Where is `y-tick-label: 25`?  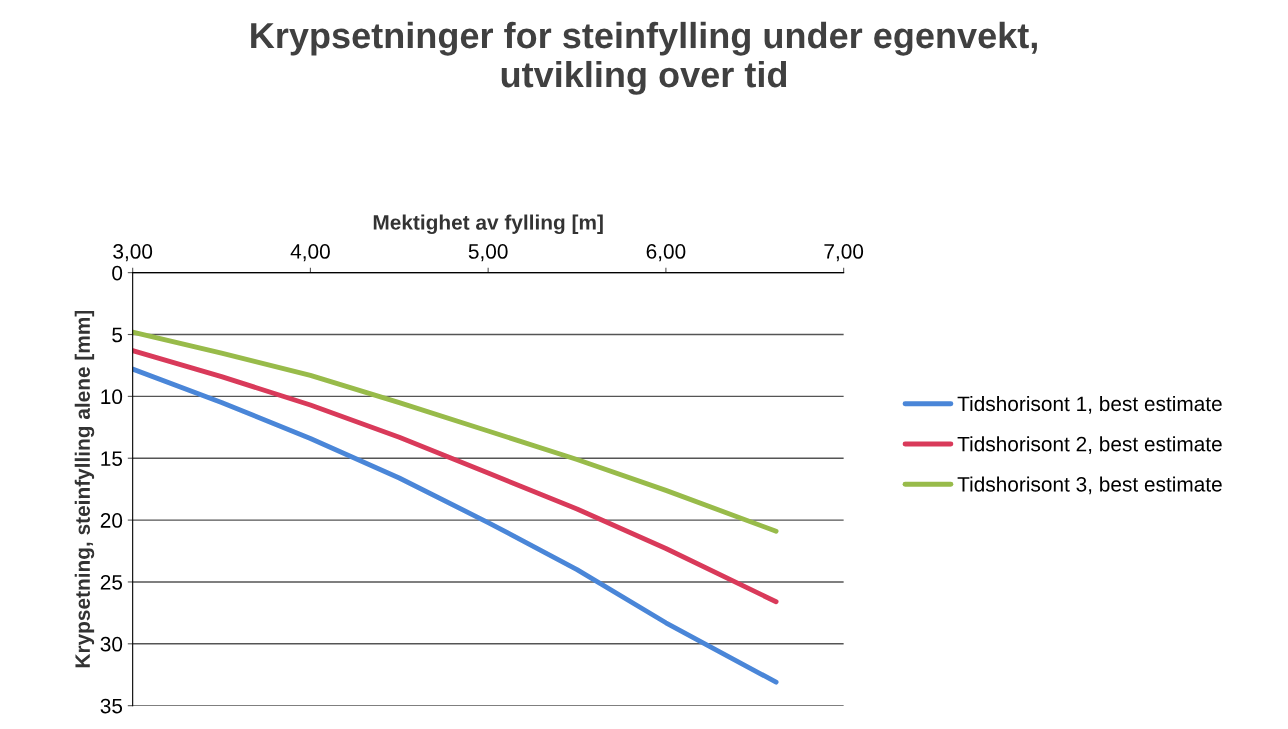 y-tick-label: 25 is located at coordinates (111, 582).